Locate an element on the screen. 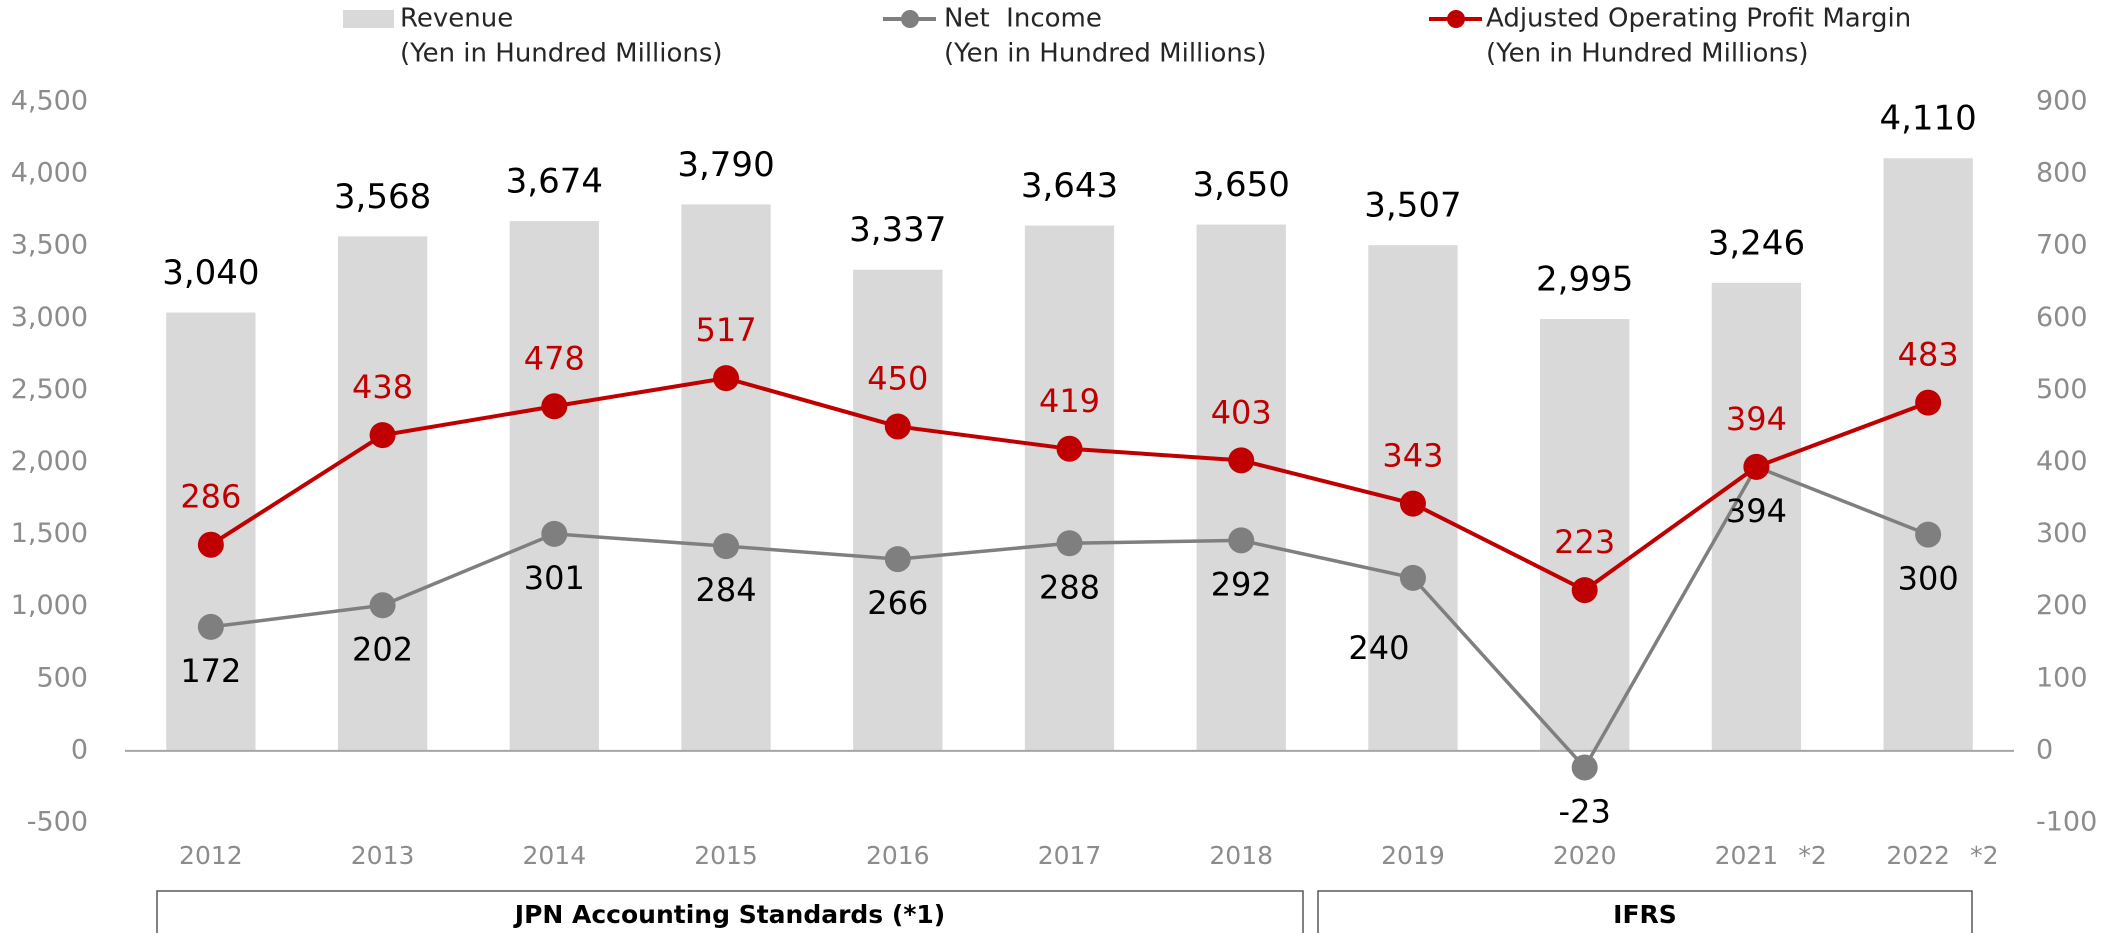 This screenshot has width=2113, height=933. point-value-label: 478 is located at coordinates (554, 358).